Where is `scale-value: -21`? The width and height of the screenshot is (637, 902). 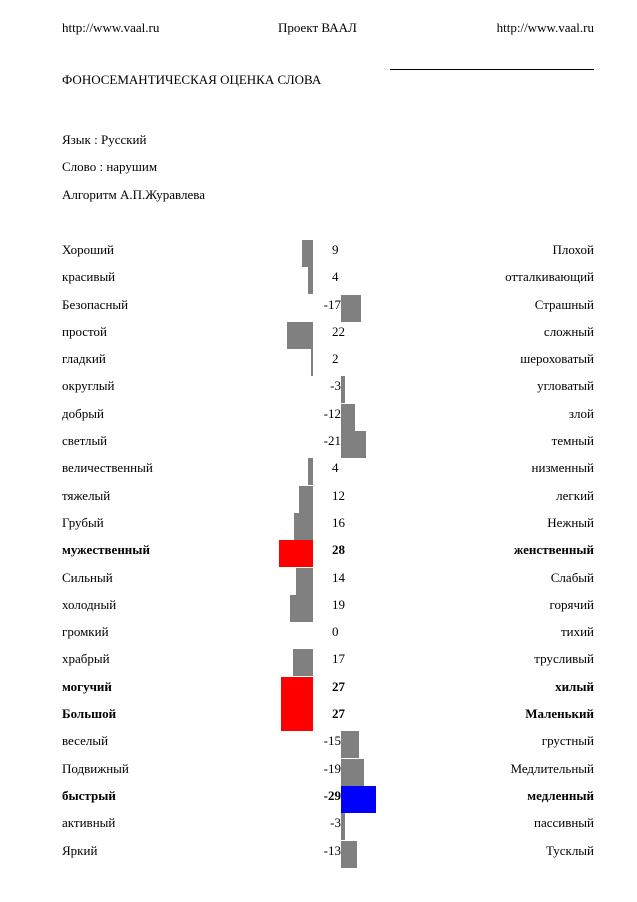
scale-value: -21 is located at coordinates (332, 441).